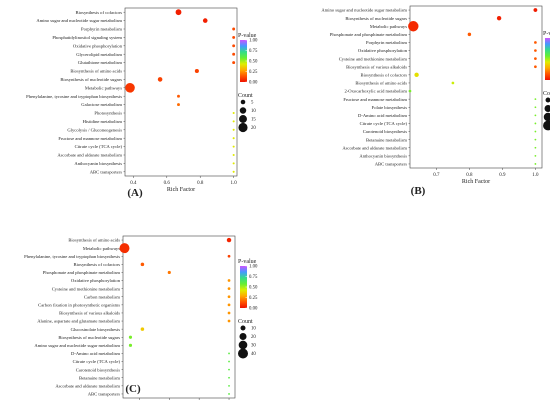  Describe the element at coordinates (234, 183) in the screenshot. I see `x-tick-label: 1.0` at that location.